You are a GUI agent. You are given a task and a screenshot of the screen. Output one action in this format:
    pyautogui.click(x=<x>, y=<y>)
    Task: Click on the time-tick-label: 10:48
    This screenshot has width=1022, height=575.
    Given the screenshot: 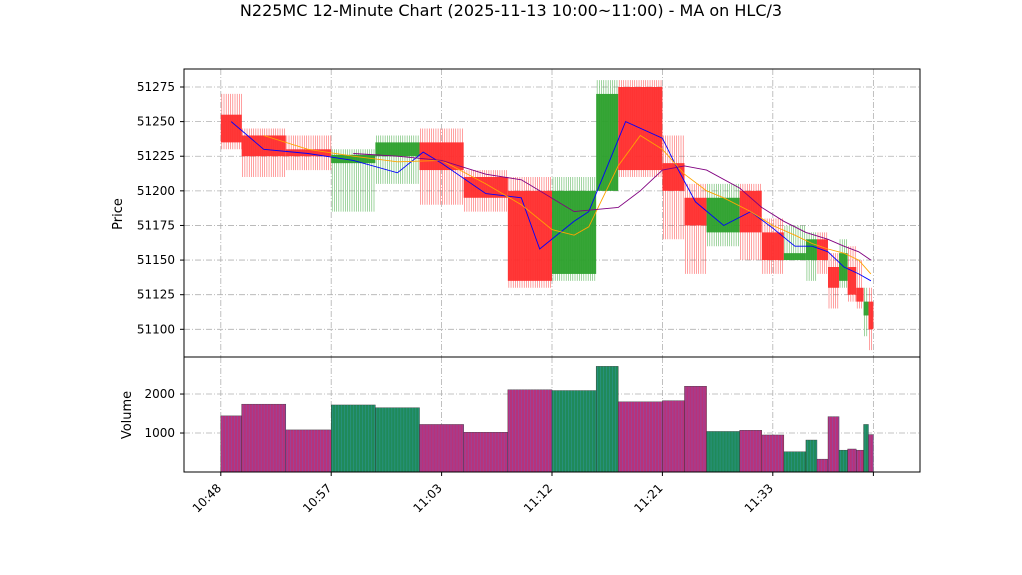 What is the action you would take?
    pyautogui.click(x=207, y=498)
    